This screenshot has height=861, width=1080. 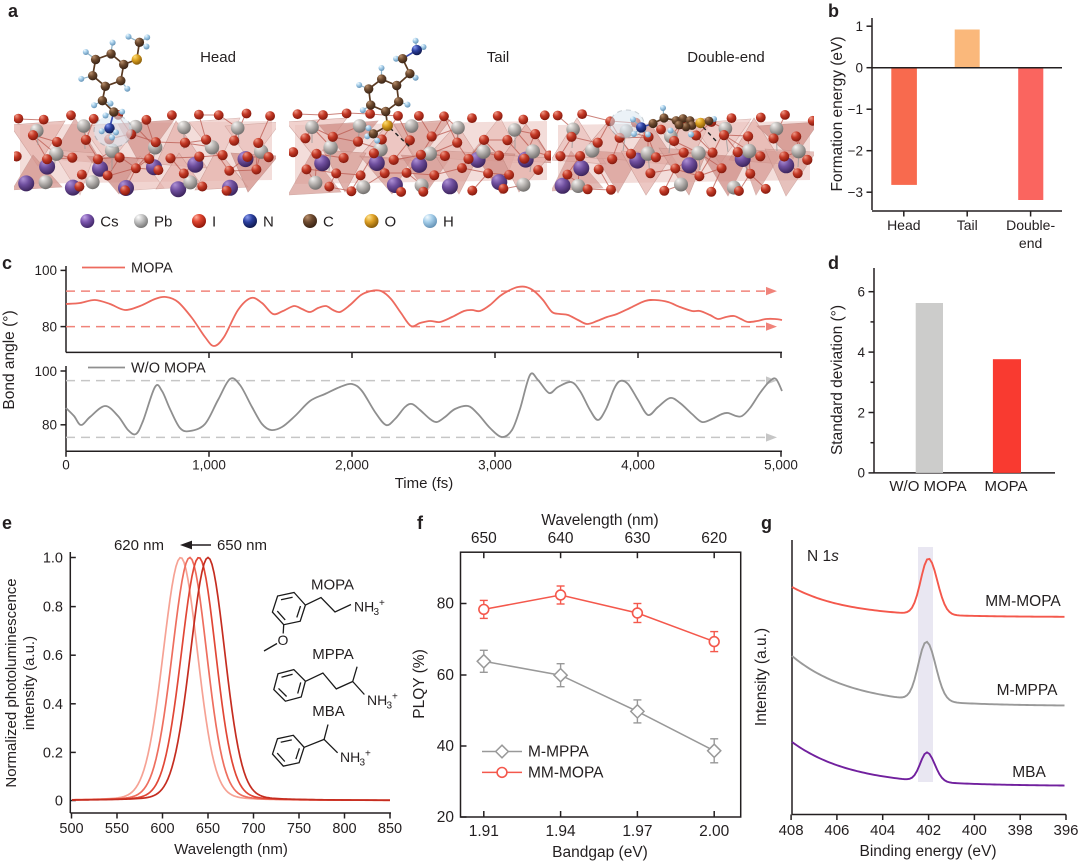 What do you see at coordinates (833, 11) in the screenshot?
I see `svg-text: b` at bounding box center [833, 11].